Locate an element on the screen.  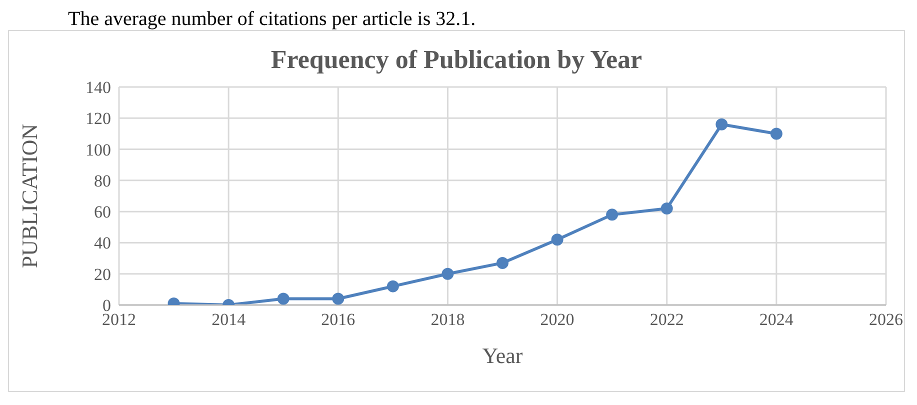
x-axis-title: Year is located at coordinates (503, 355).